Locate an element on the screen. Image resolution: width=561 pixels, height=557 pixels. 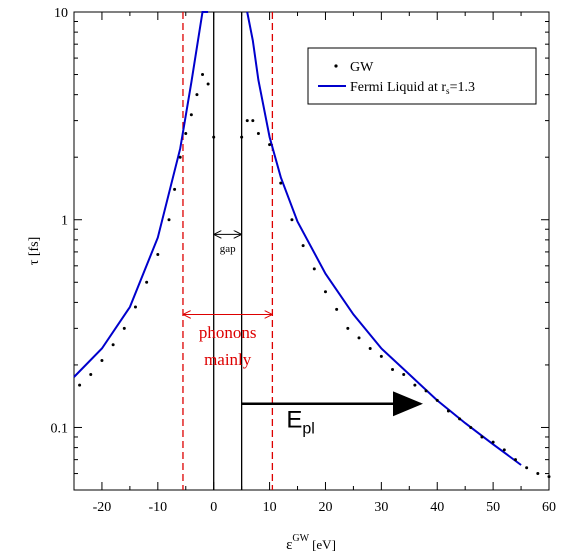
legend-box is located at coordinates (422, 76).